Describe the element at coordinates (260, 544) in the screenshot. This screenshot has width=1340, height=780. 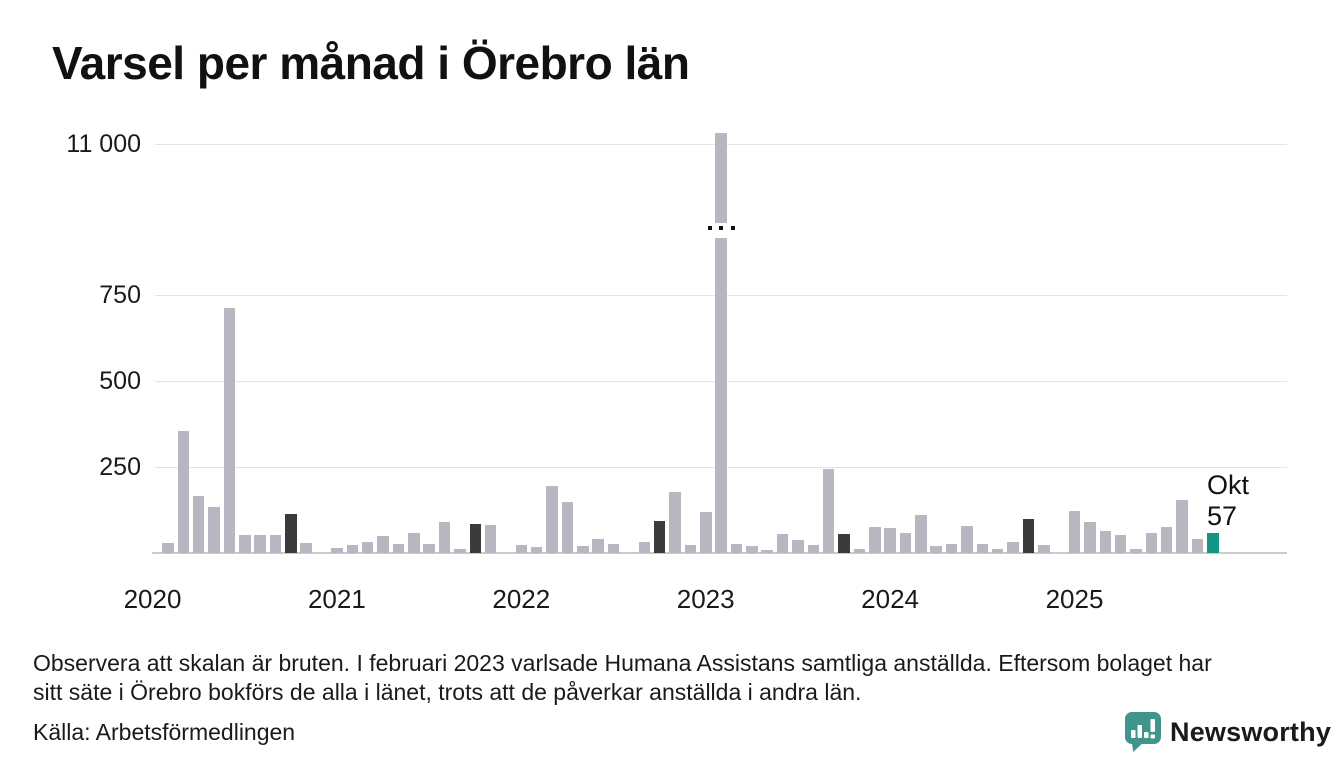
I see `bar-aug-2020` at that location.